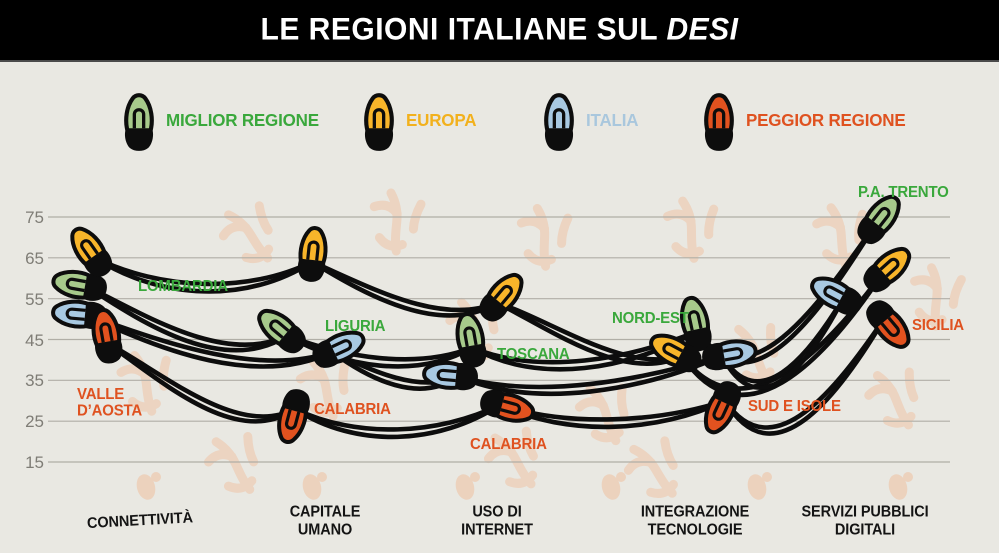 The image size is (999, 553). Describe the element at coordinates (34, 381) in the screenshot. I see `y-axis-tick: 35` at that location.